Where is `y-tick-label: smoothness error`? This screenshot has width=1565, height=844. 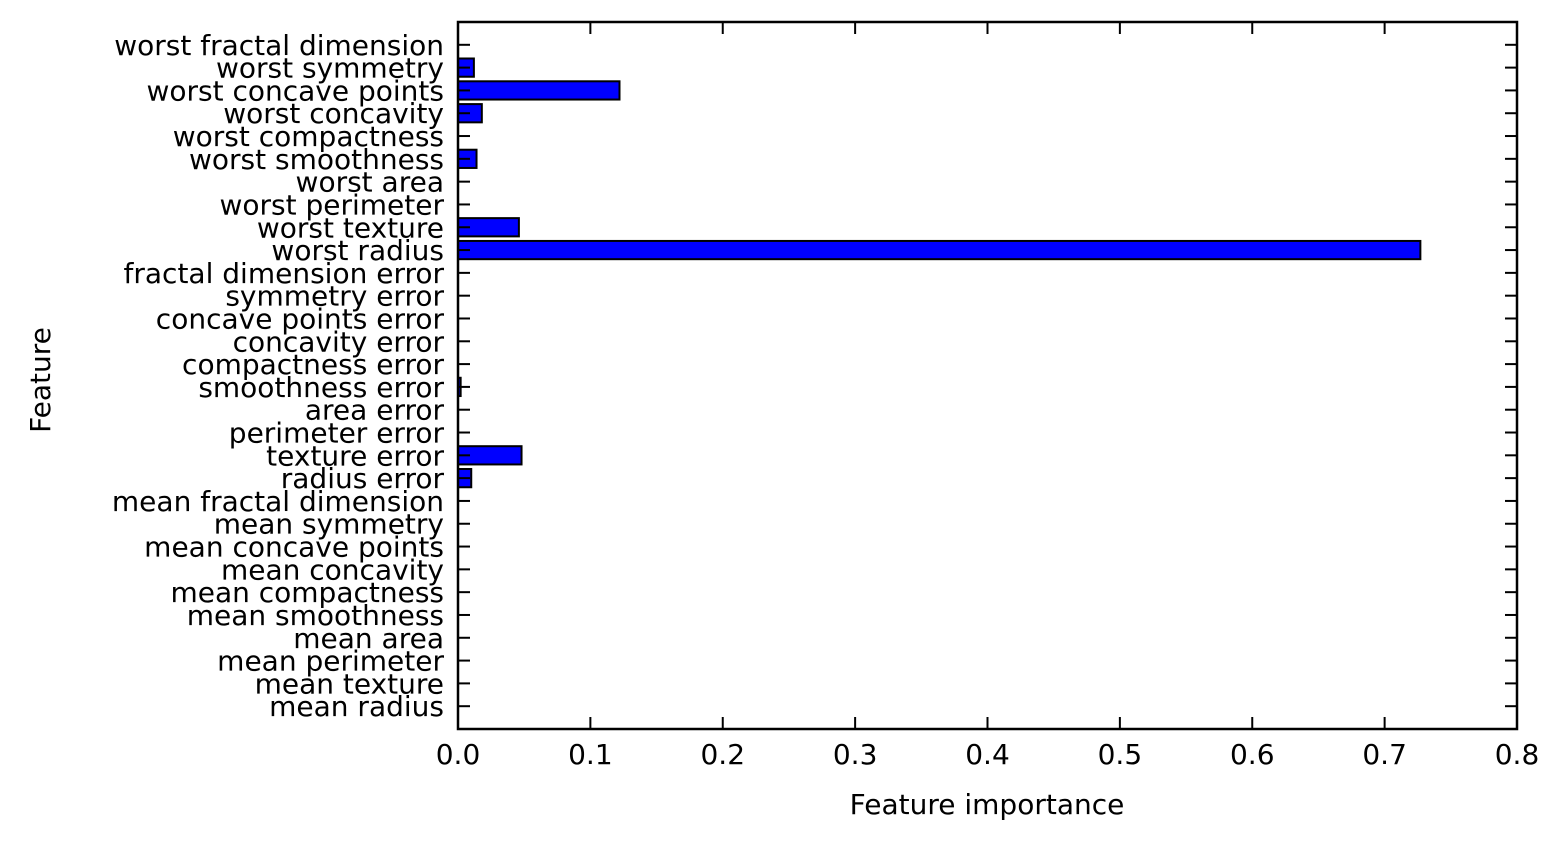 y-tick-label: smoothness error is located at coordinates (321, 387).